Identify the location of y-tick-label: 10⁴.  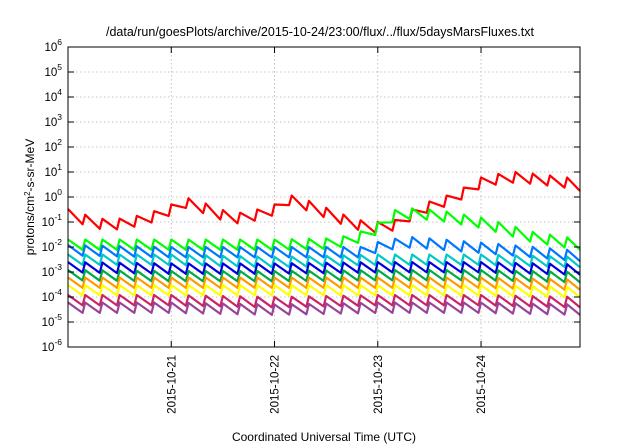
(53, 95).